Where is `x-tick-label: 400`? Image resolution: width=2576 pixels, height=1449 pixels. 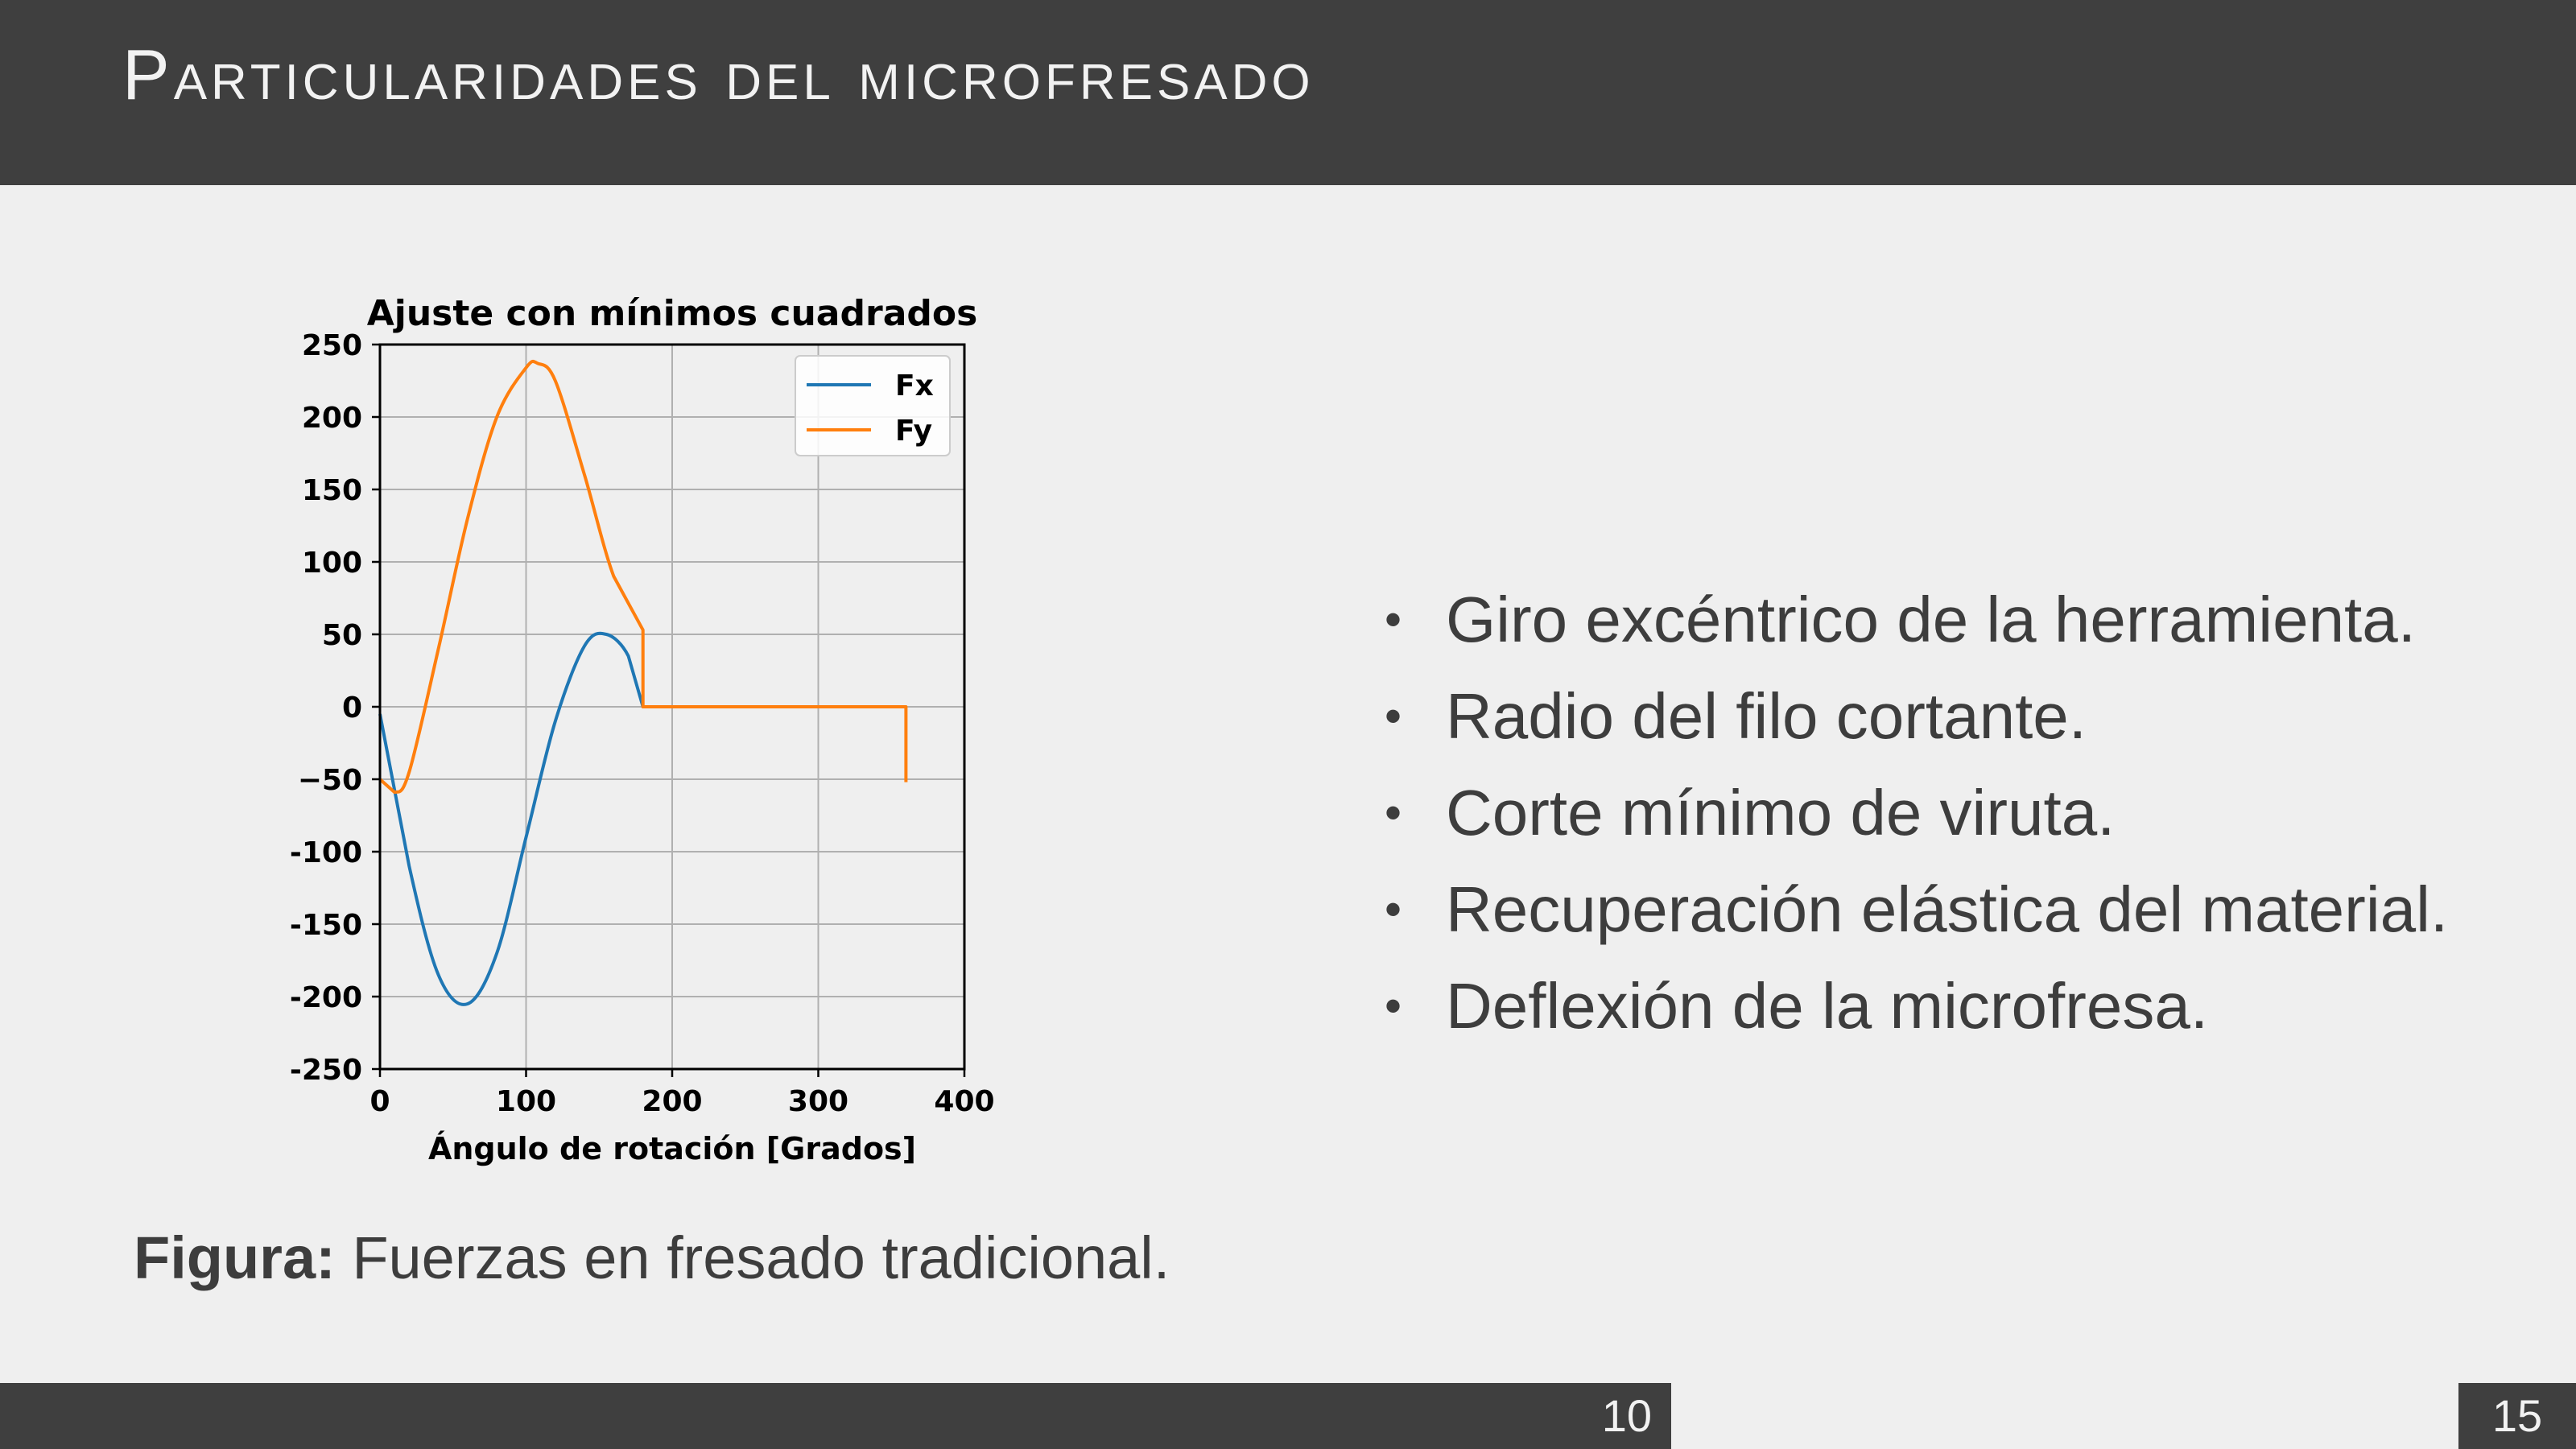
x-tick-label: 400 is located at coordinates (964, 1101).